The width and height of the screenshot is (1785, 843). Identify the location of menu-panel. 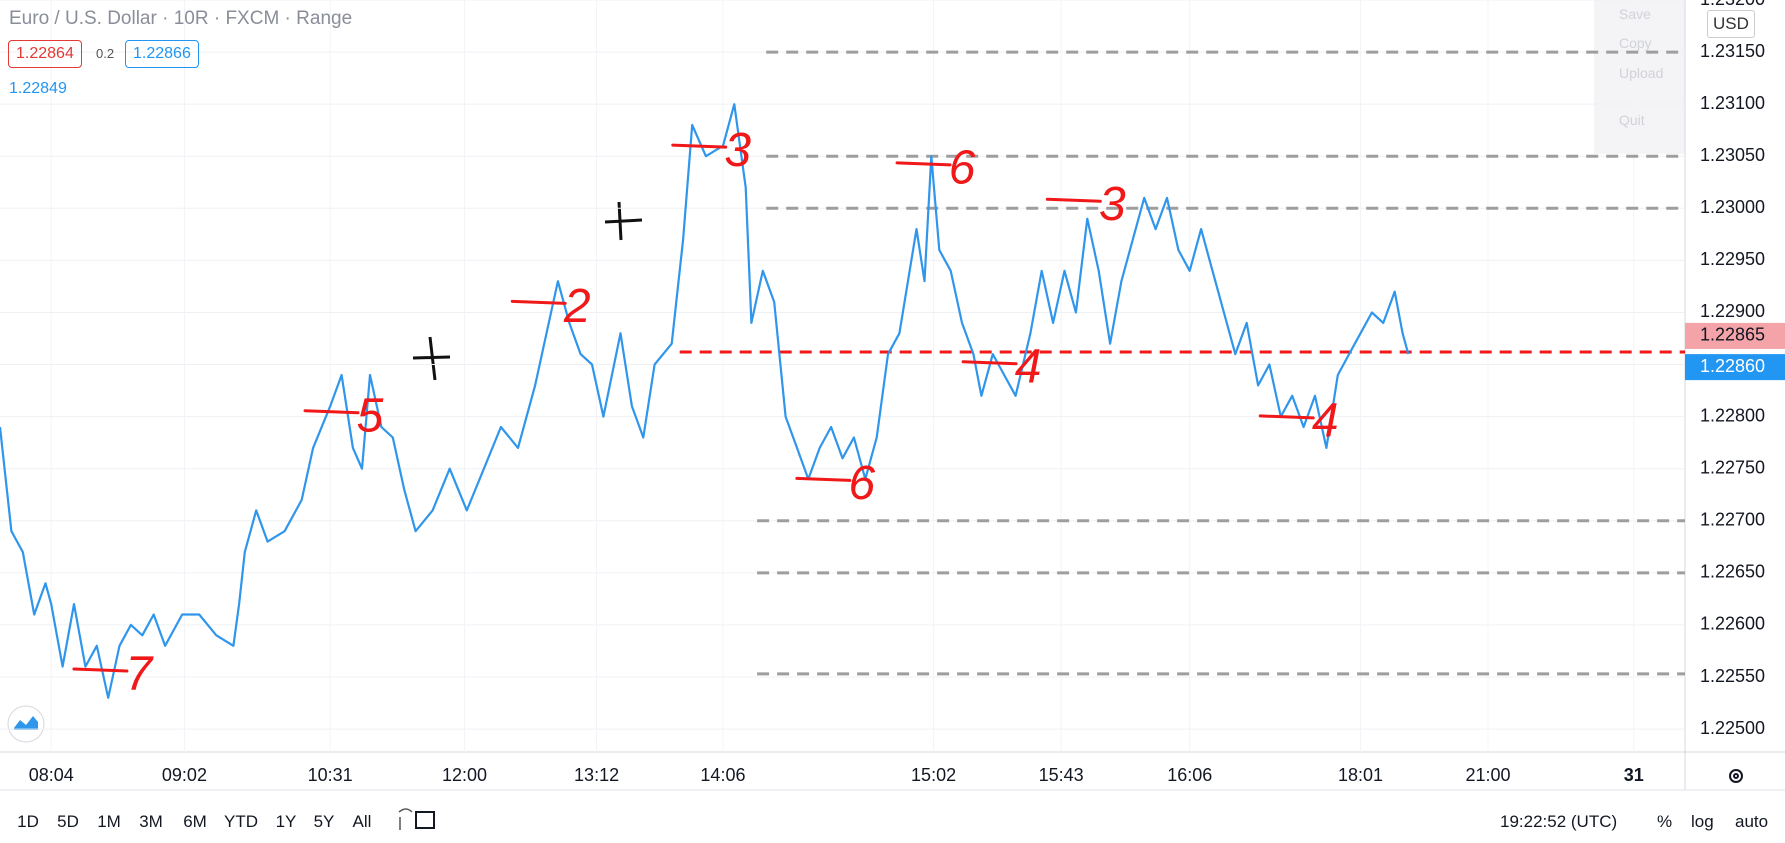
(1639, 77).